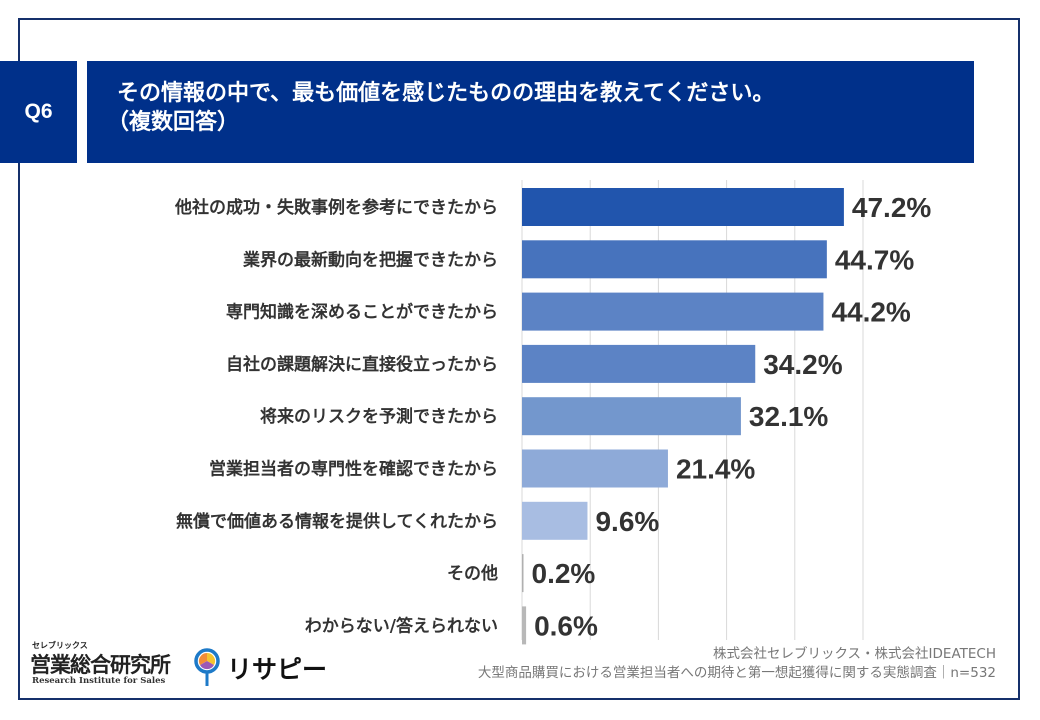 This screenshot has width=1040, height=720. Describe the element at coordinates (99, 681) in the screenshot. I see `logo-english: Research Institute for Sales` at that location.